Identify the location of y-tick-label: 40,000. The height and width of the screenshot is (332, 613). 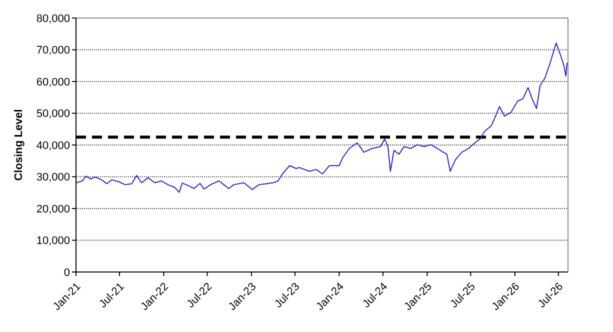
(53, 146).